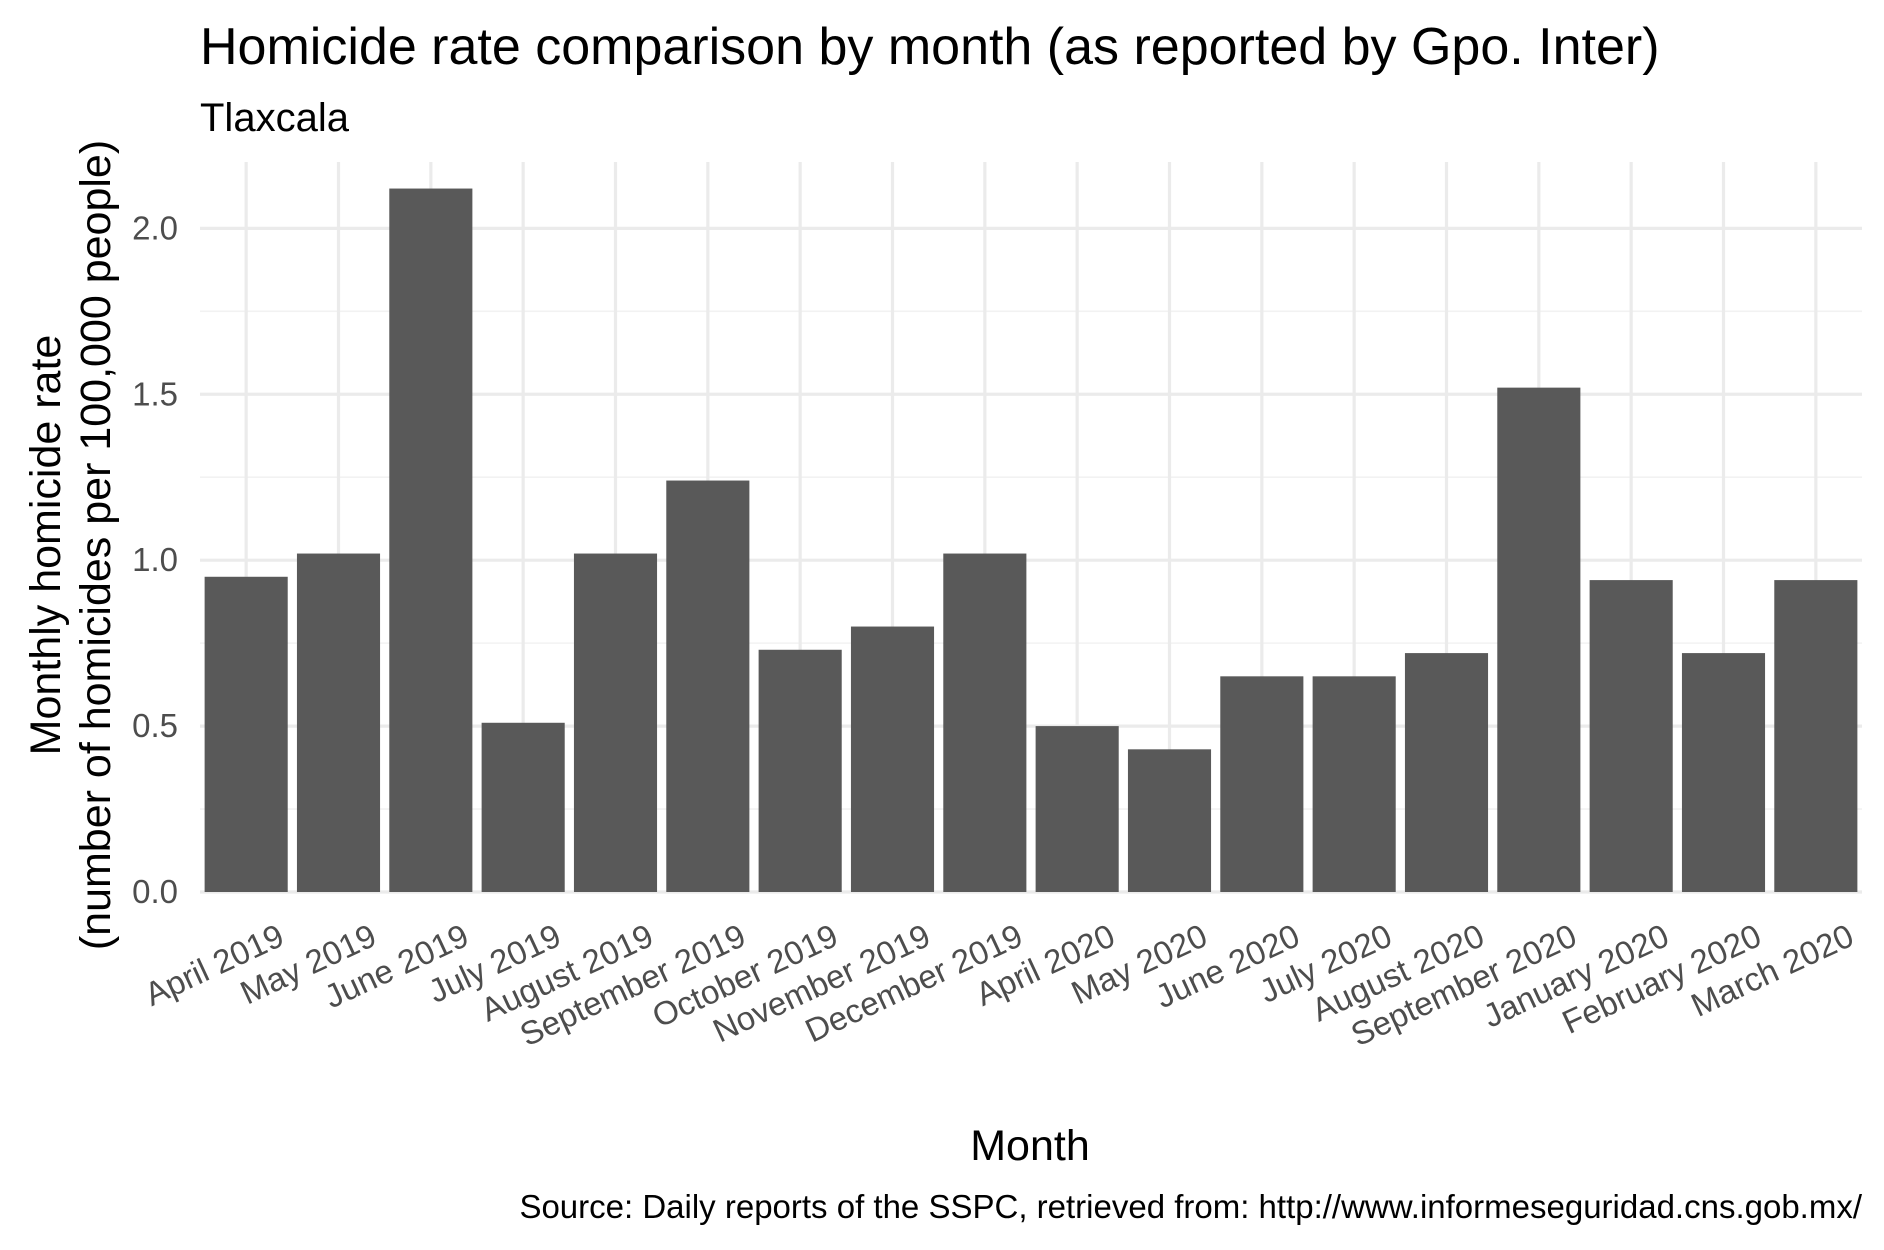 This screenshot has height=1250, width=1884. I want to click on y-tick-label: 1.0, so click(155, 559).